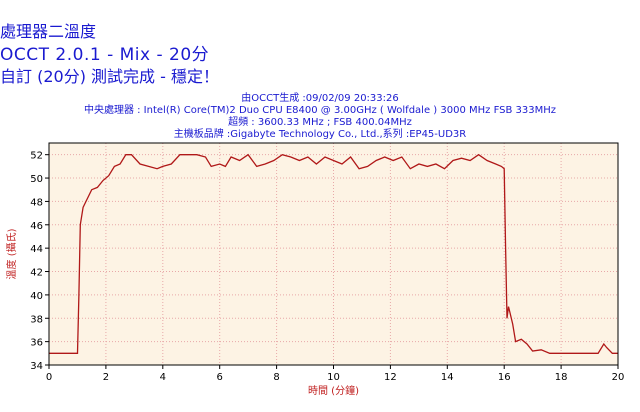 Image resolution: width=640 pixels, height=412 pixels. Describe the element at coordinates (504, 377) in the screenshot. I see `x-tick-label: 16` at that location.